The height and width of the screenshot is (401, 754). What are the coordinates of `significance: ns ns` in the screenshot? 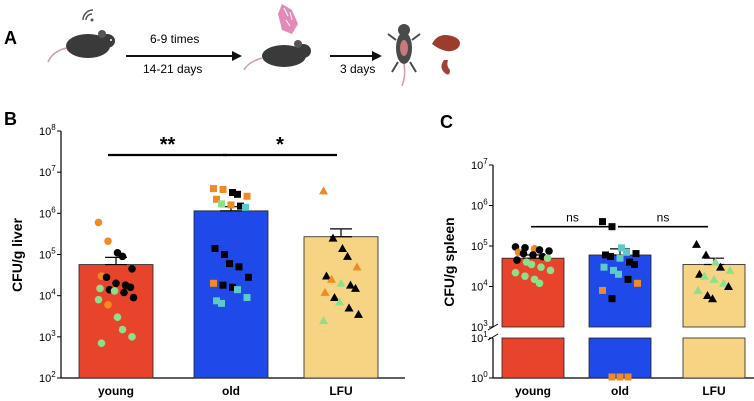 It's located at (619, 219).